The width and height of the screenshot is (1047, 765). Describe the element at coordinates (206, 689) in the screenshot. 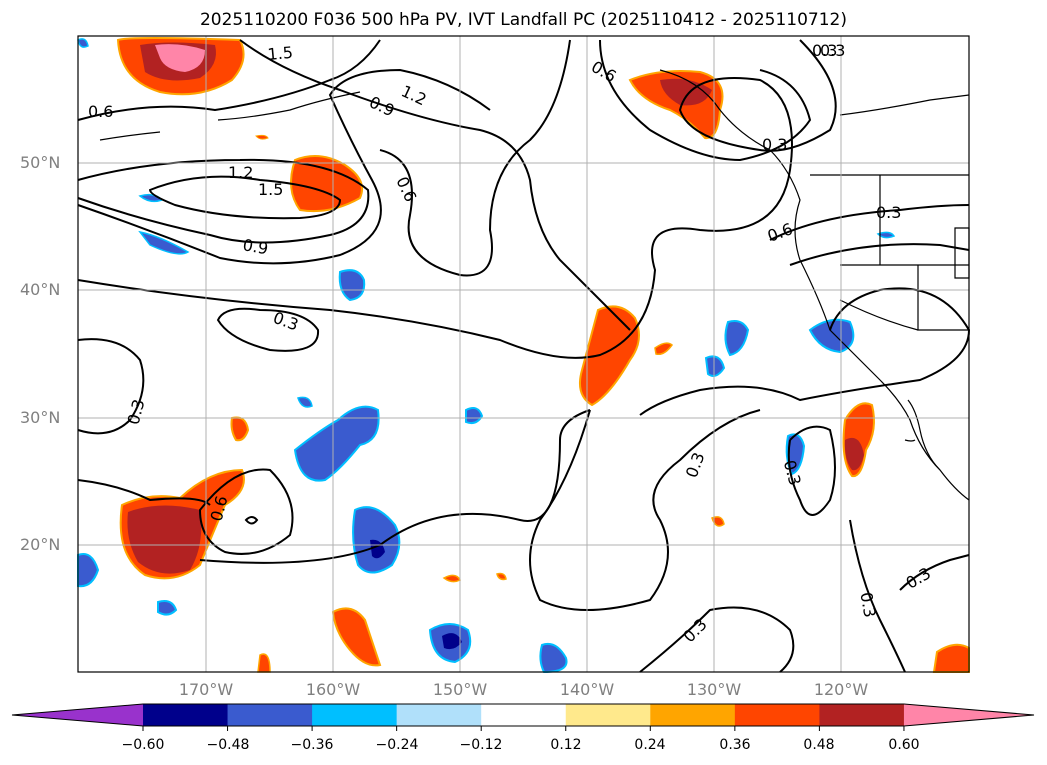

I see `lon-label-170w: 170°W` at that location.